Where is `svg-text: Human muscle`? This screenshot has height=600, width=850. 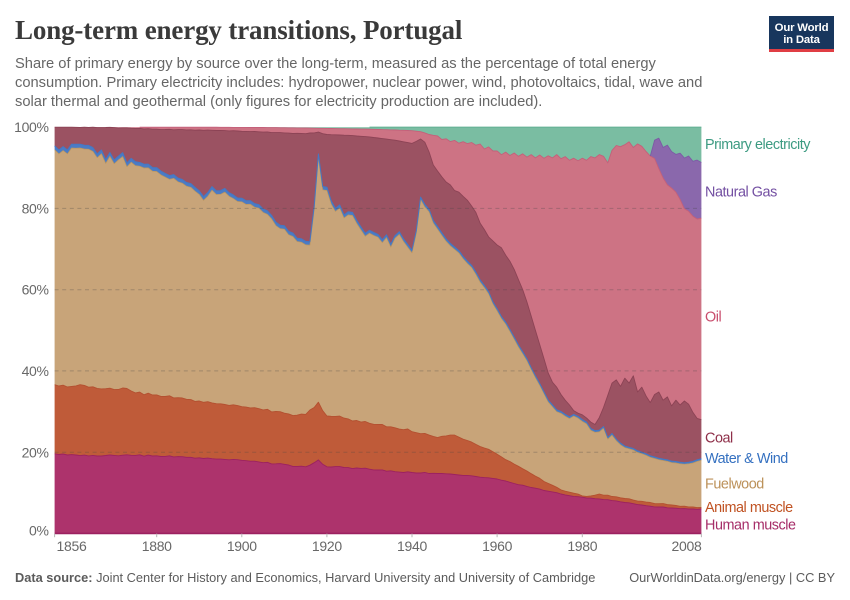 svg-text: Human muscle is located at coordinates (750, 526).